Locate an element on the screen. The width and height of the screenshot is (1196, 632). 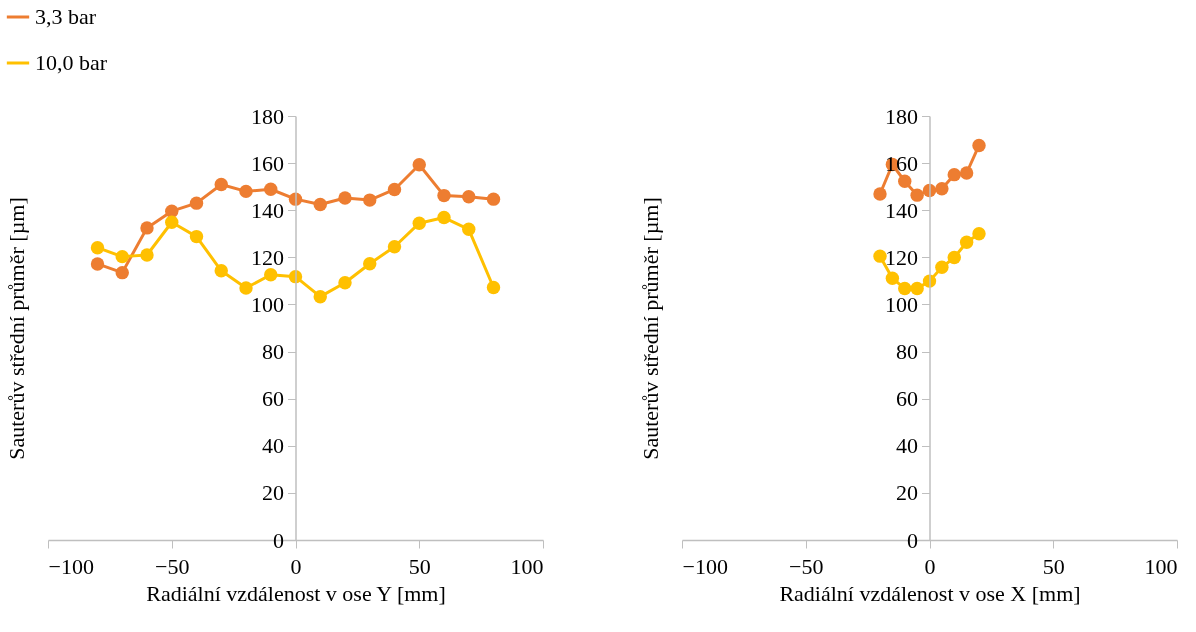
x-axis-title: Radiální vzdálenost v ose X [mm] is located at coordinates (930, 593).